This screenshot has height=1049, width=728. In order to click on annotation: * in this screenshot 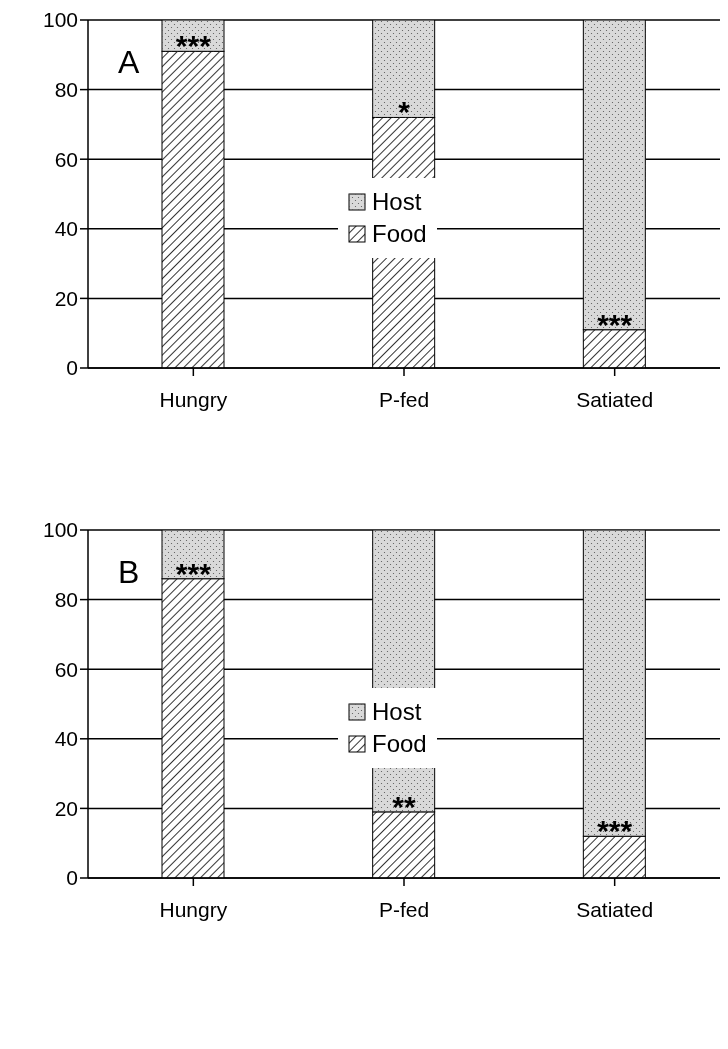, I will do `click(404, 112)`.